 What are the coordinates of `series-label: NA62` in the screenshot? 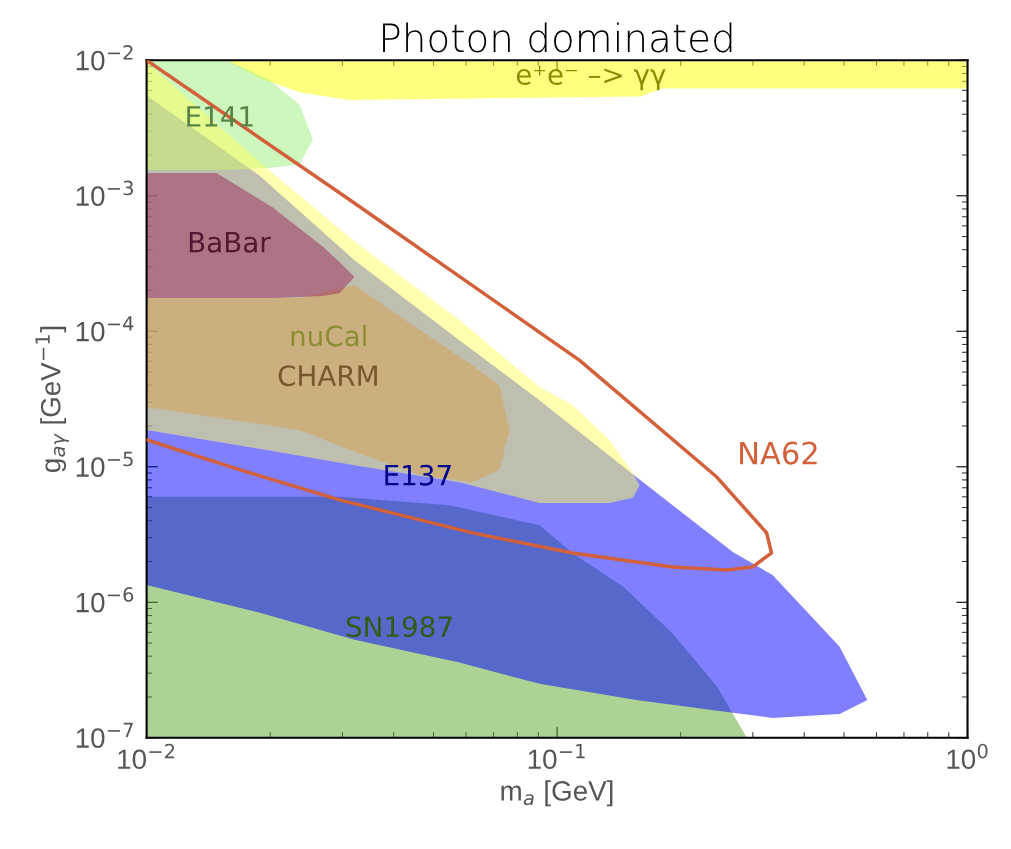 It's located at (778, 453).